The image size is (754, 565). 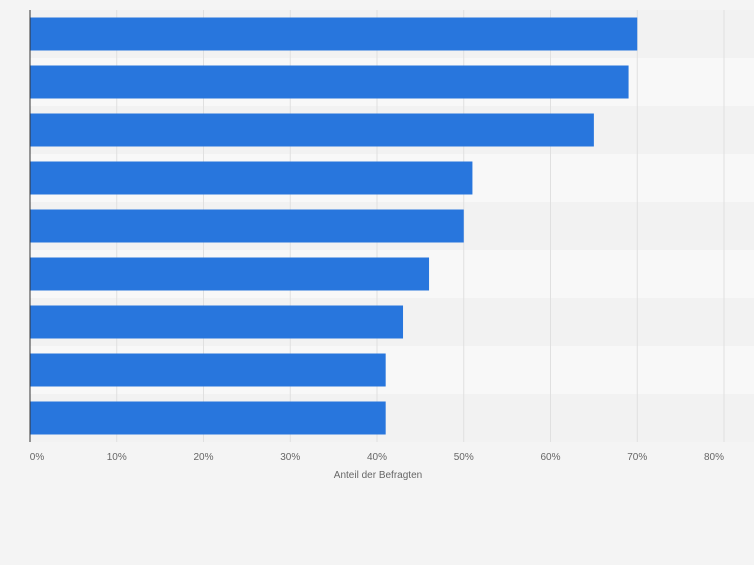 I want to click on x-tick-label: 0%, so click(x=37, y=457).